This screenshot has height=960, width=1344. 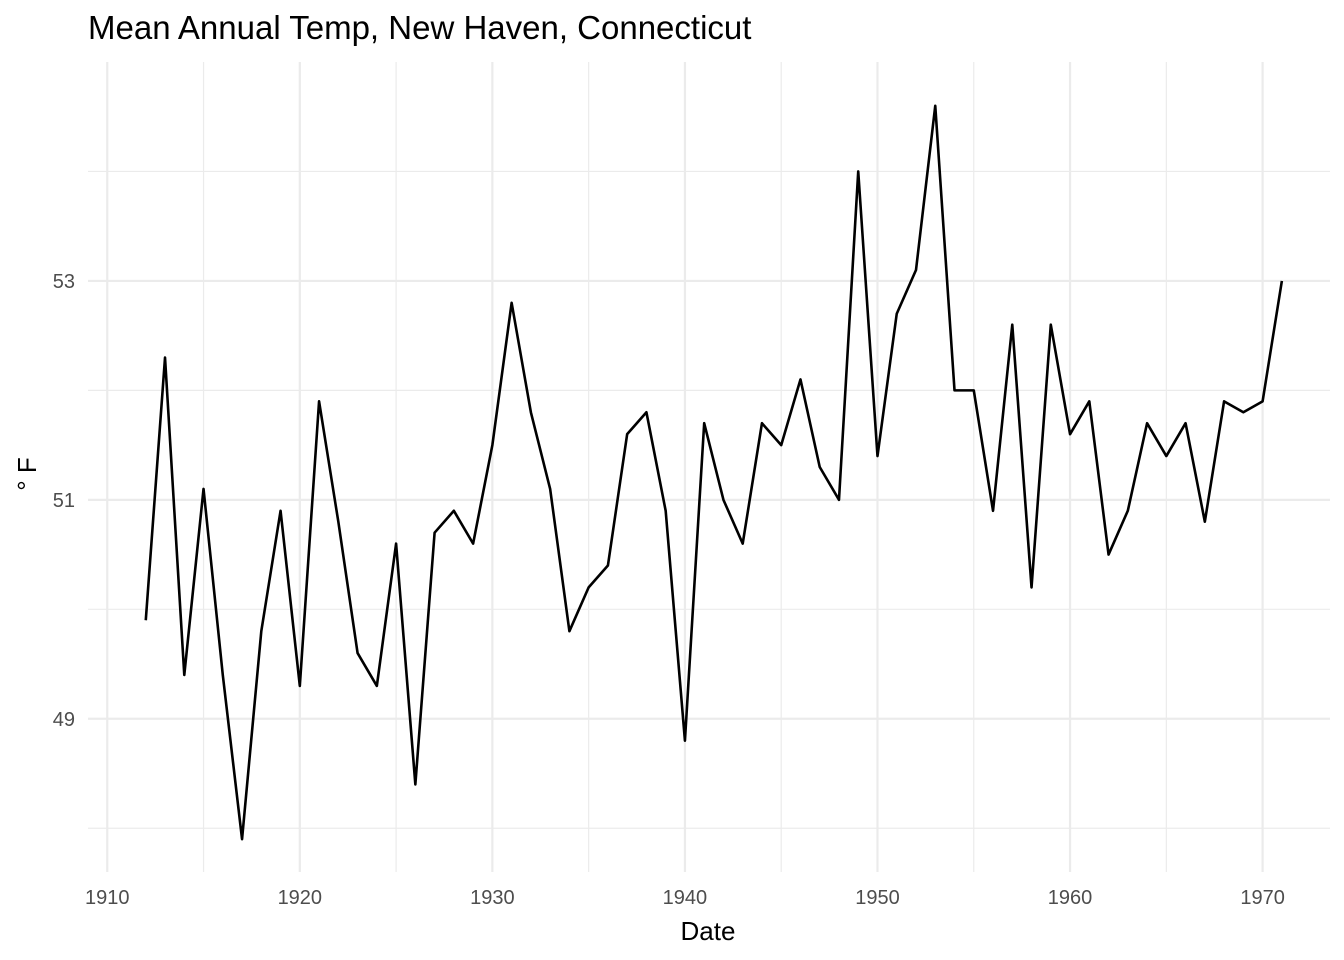 I want to click on y-axis-ticks: 49 51 53, so click(x=64, y=501).